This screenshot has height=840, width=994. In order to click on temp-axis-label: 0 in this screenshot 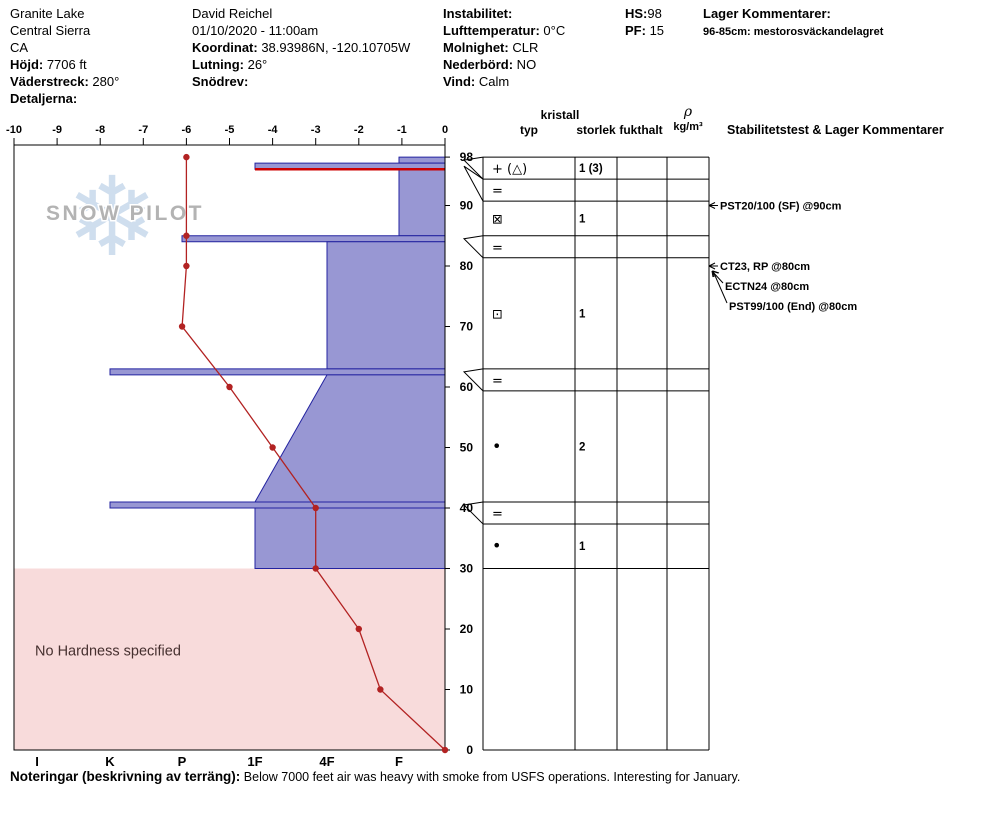, I will do `click(445, 130)`.